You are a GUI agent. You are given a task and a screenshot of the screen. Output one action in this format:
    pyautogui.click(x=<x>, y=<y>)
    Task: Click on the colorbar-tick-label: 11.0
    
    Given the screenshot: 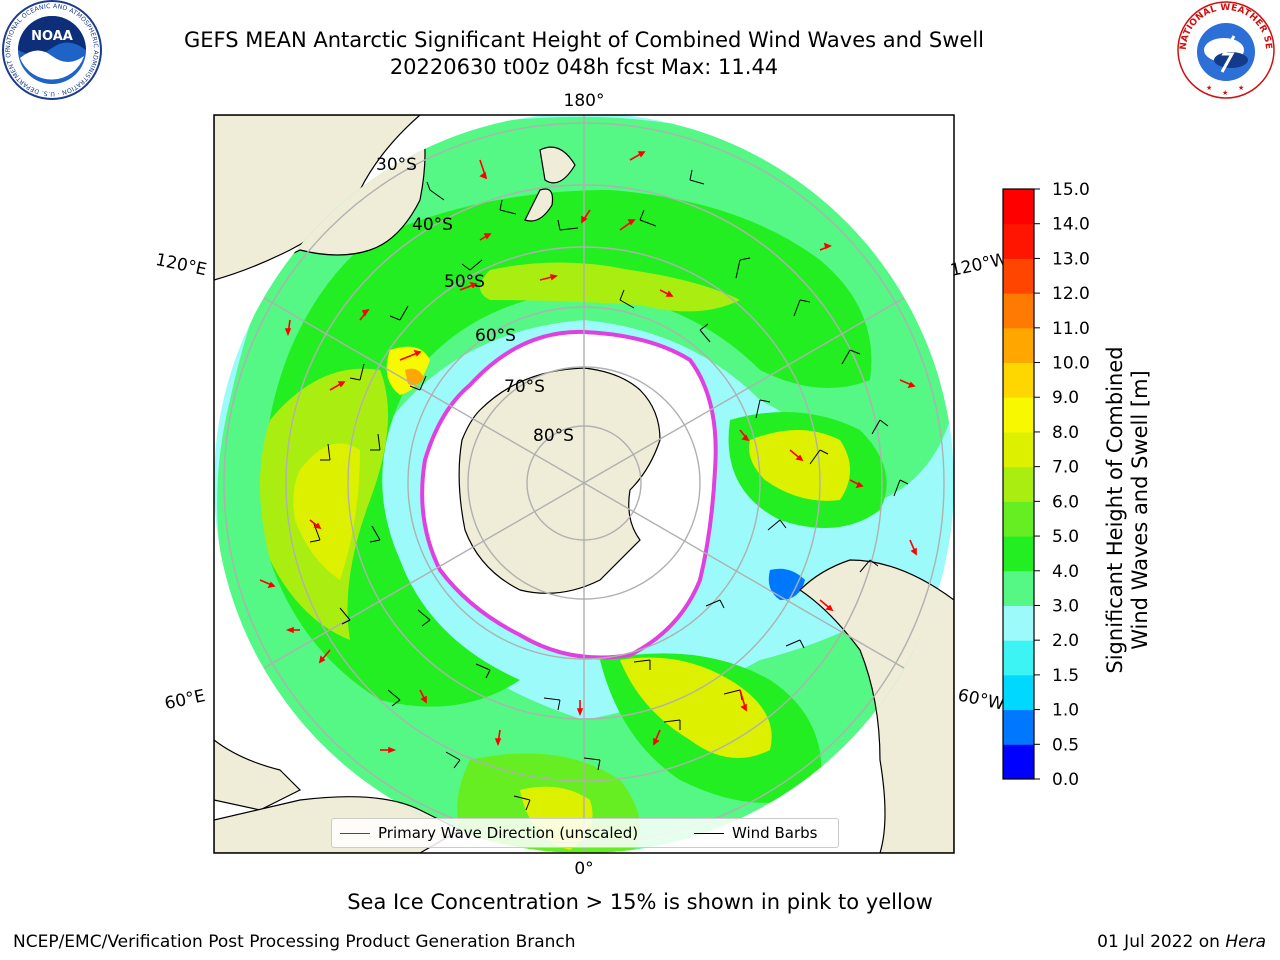 What is the action you would take?
    pyautogui.click(x=1071, y=329)
    